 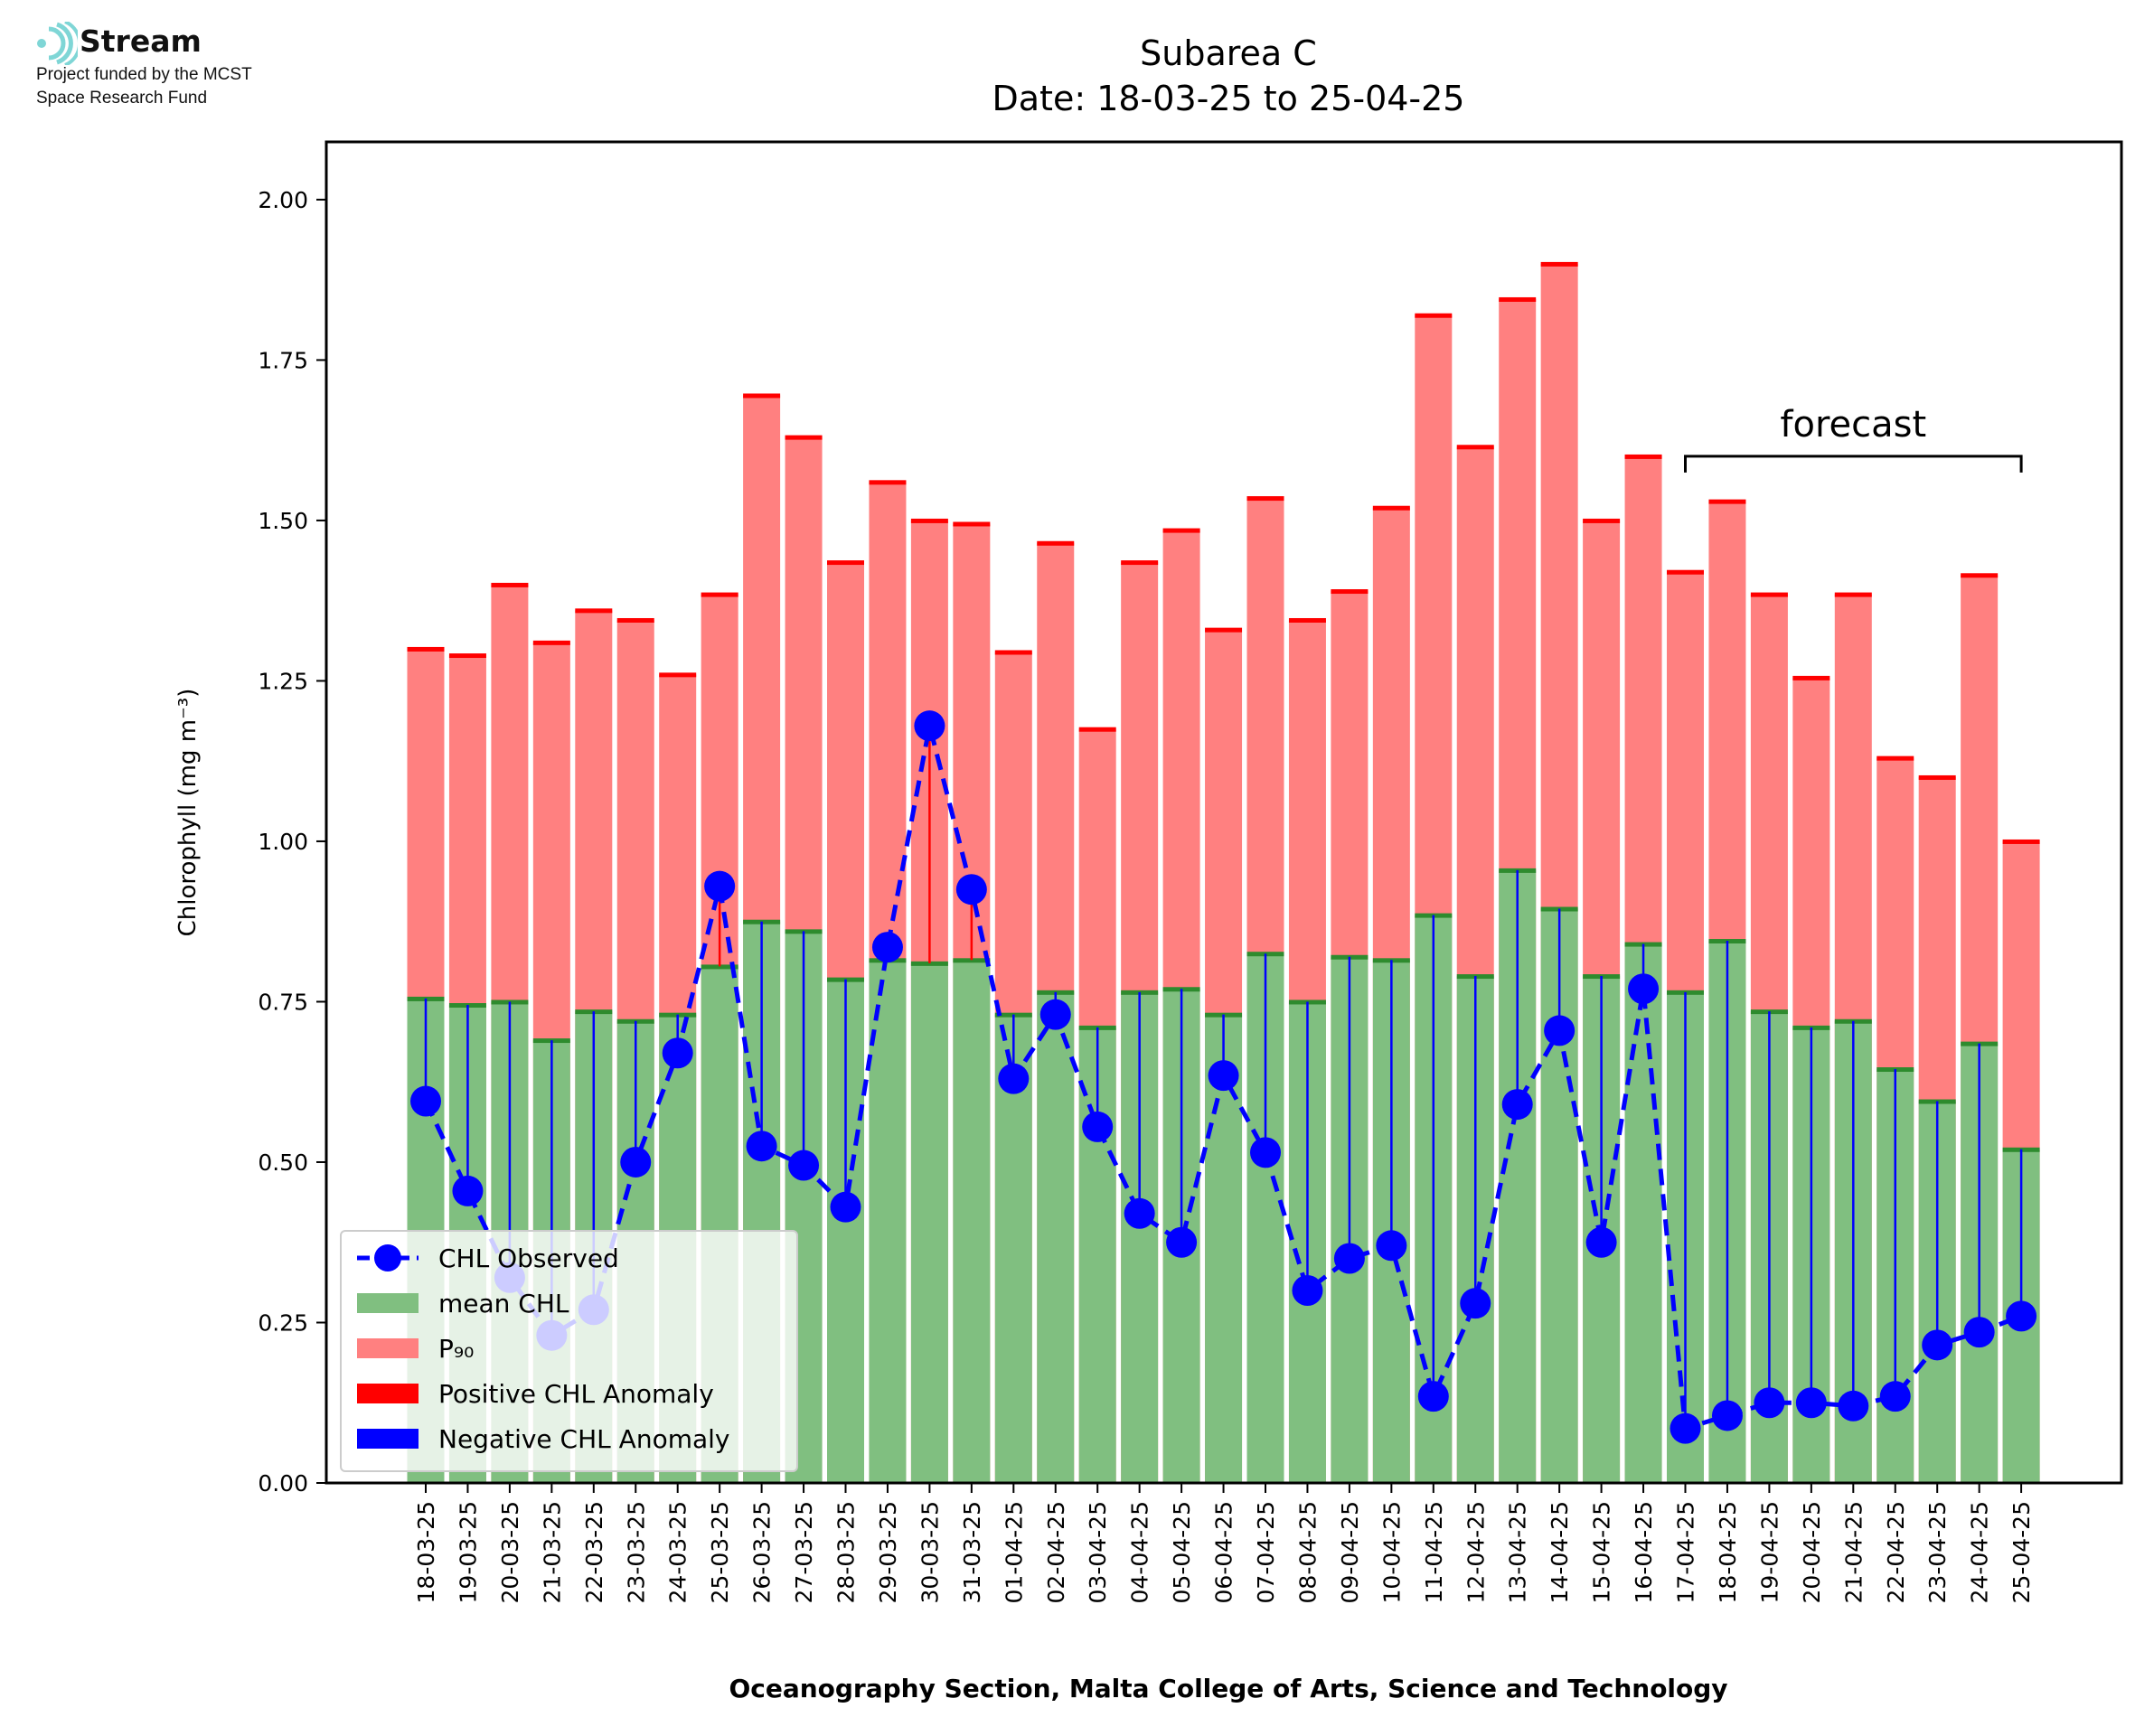 I want to click on x-tick-label: 22-03-25, so click(x=594, y=1552).